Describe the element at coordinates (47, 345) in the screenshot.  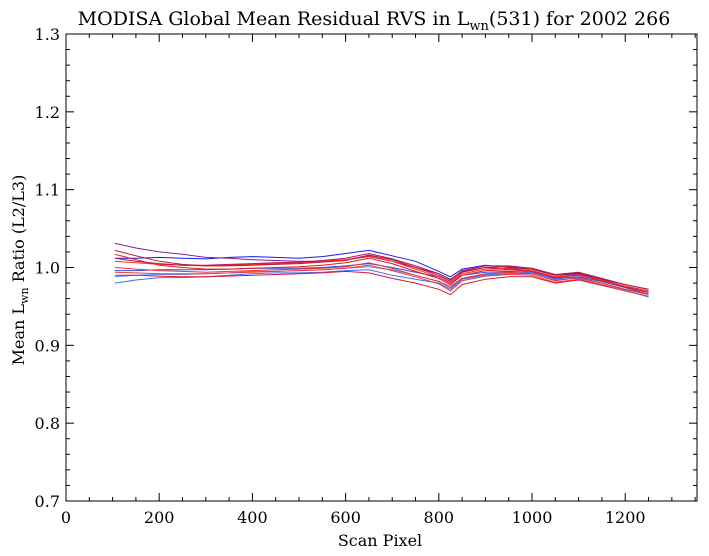
I see `y-tick-label: 0.9` at that location.